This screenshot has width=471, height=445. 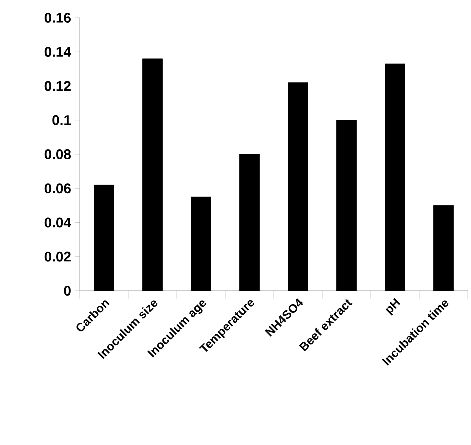 I want to click on y-tick-label: 0.12, so click(x=57, y=86).